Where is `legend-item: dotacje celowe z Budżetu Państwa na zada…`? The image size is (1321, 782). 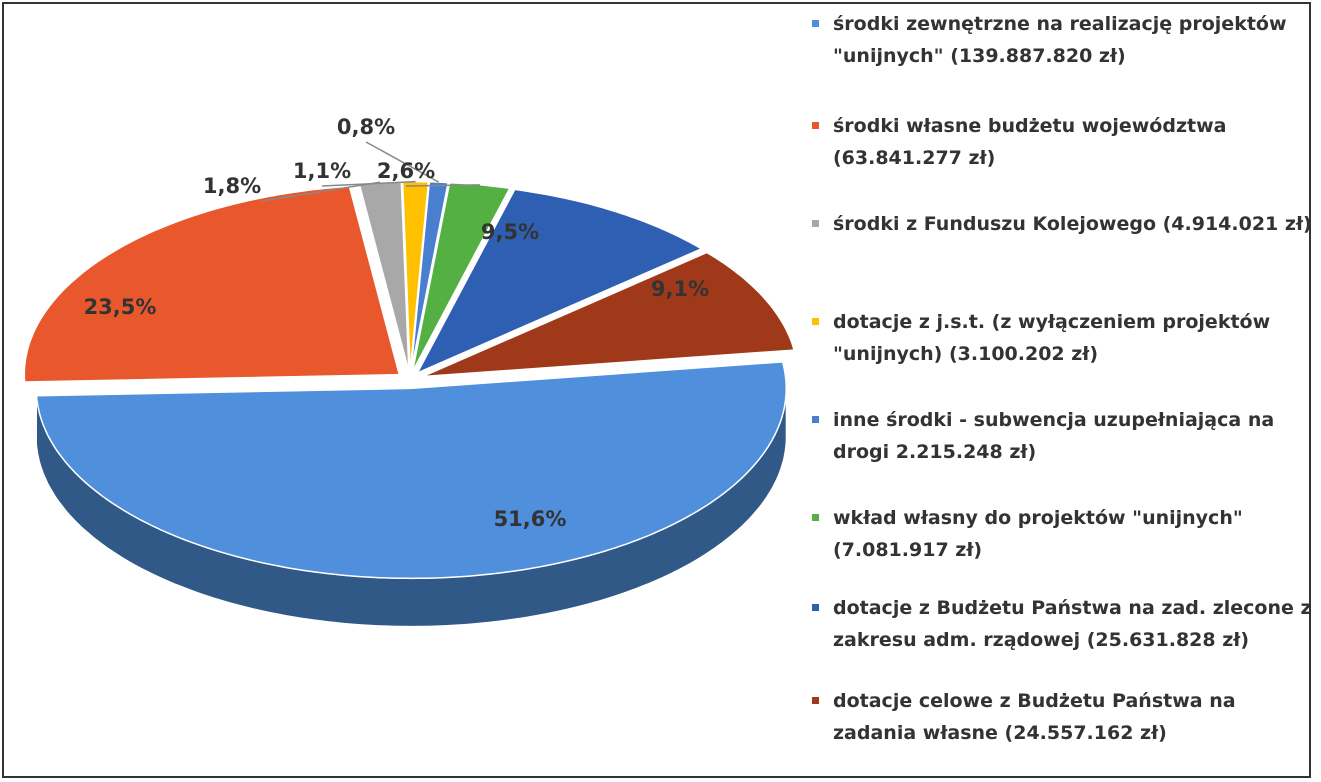
legend-item: dotacje celowe z Budżetu Państwa na zada… is located at coordinates (1062, 717).